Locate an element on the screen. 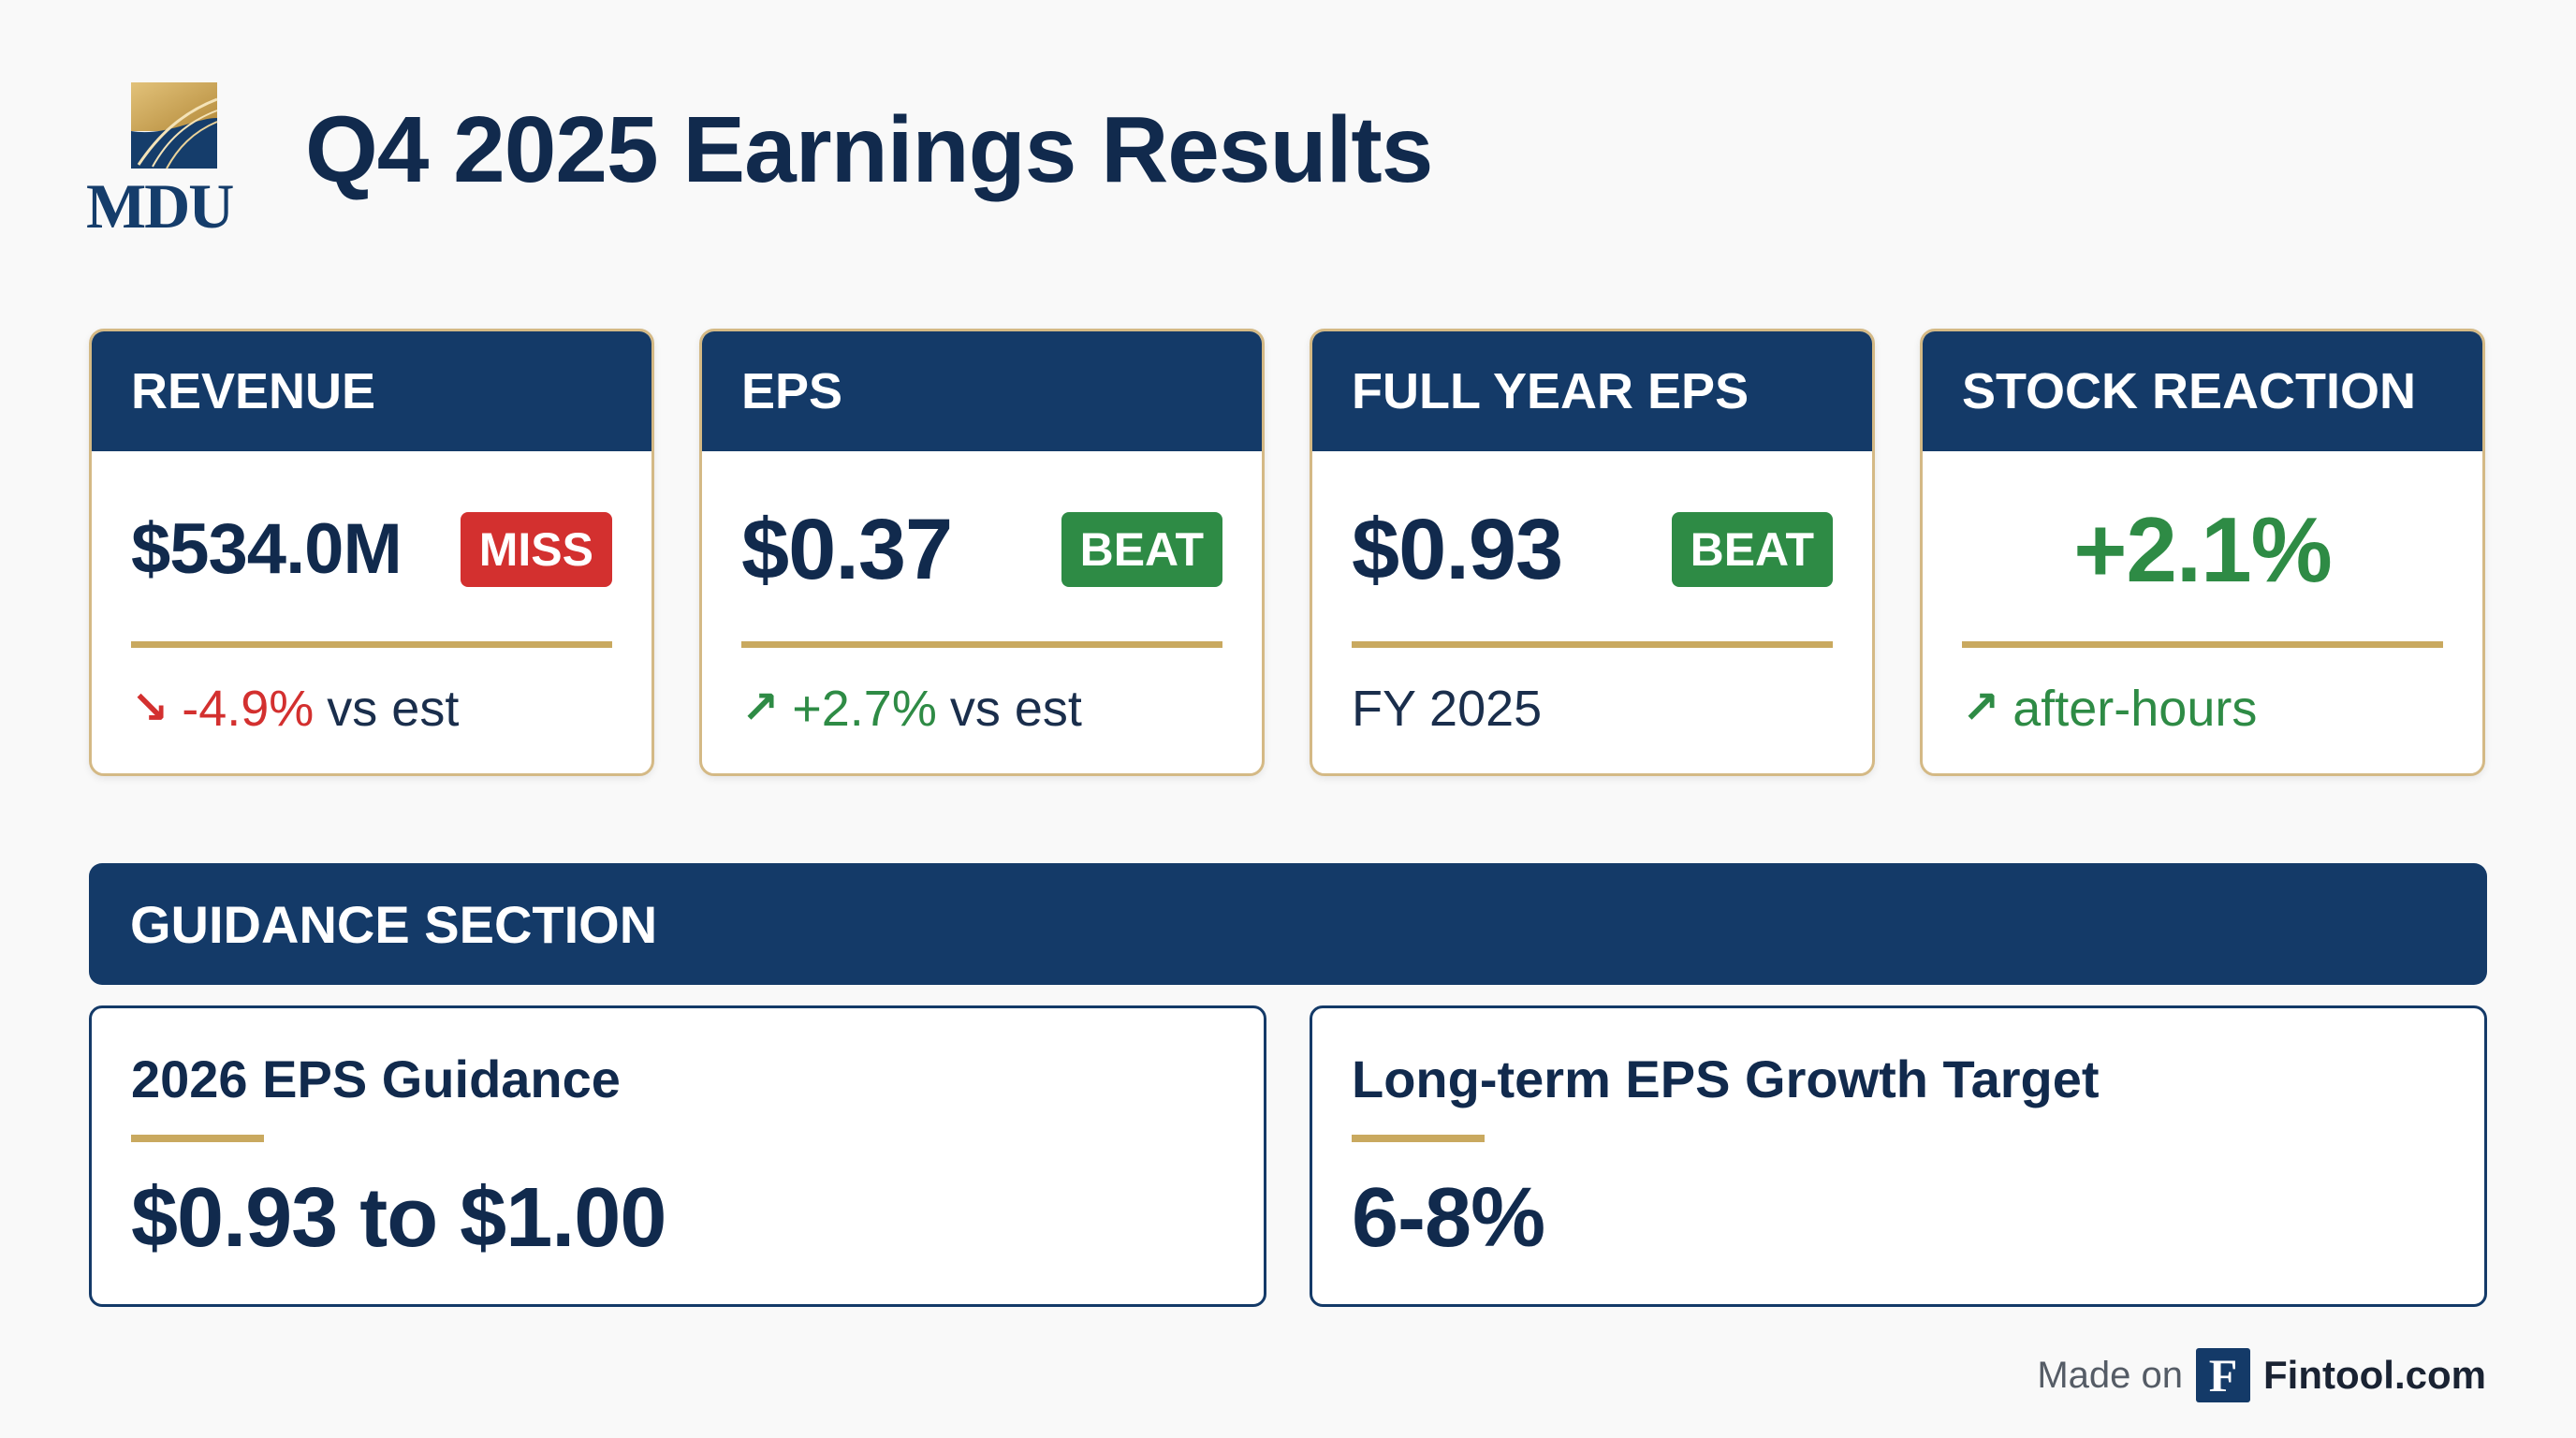  card-header: STOCK REACTION is located at coordinates (2202, 391).